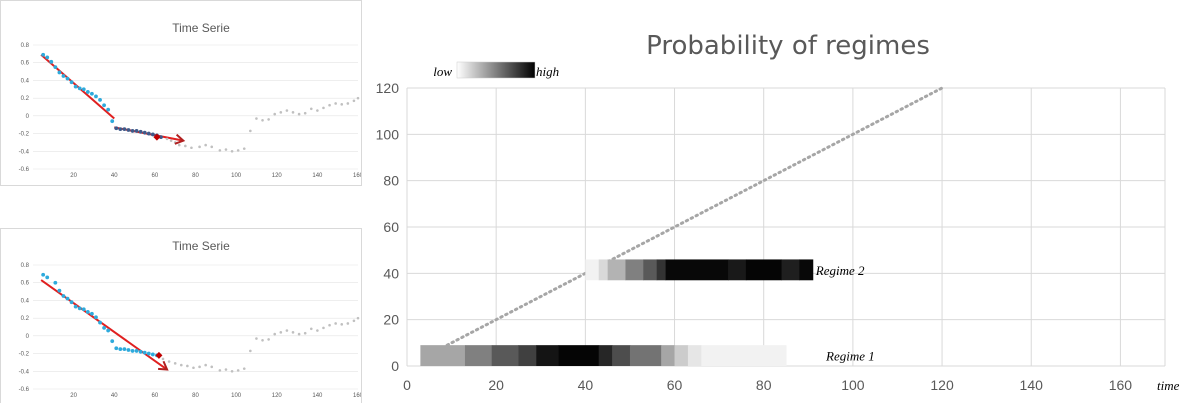  I want to click on legend-low-label: low, so click(442, 71).